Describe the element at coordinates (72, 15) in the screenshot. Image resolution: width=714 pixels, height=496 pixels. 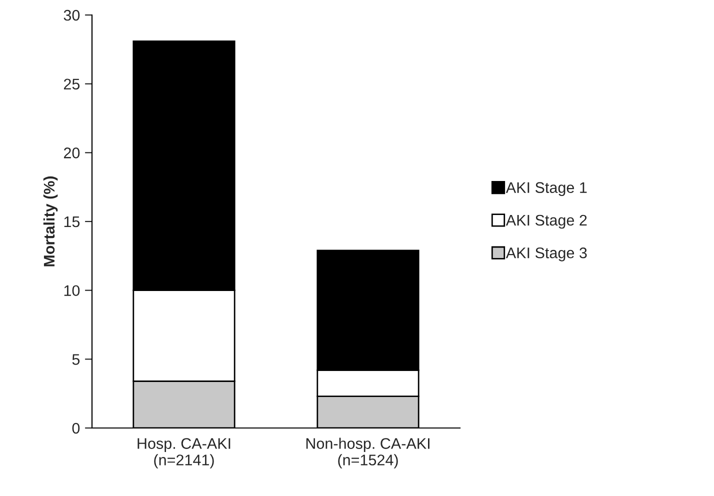
I see `y-tick-label: 30` at that location.